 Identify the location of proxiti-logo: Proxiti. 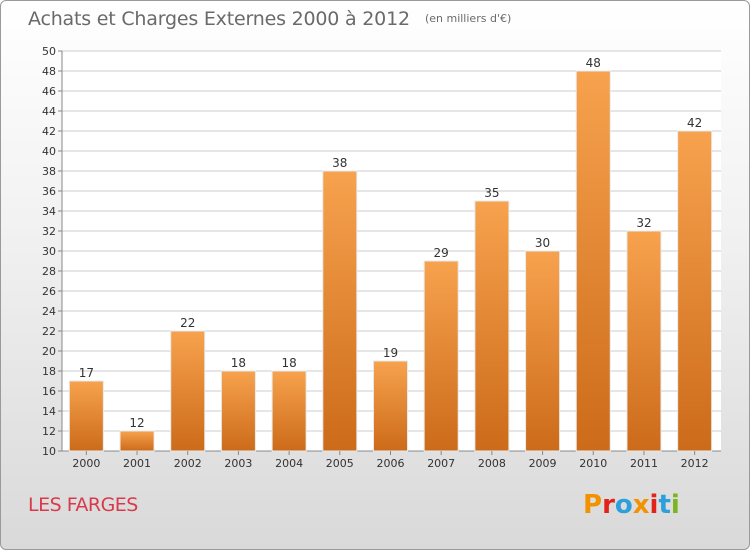
(631, 505).